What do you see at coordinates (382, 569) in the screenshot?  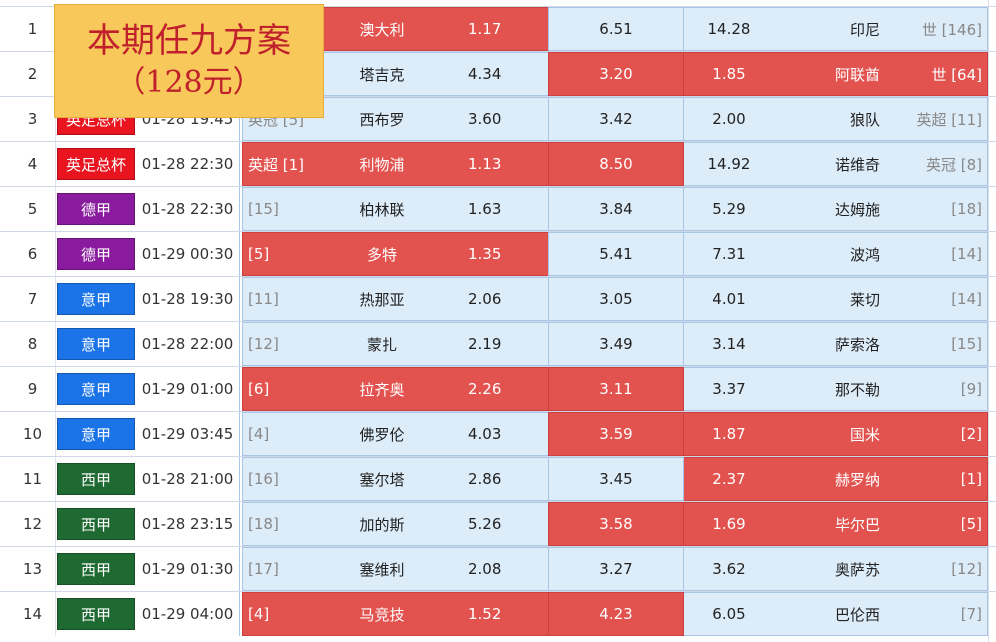 I see `home-team: 塞维利` at bounding box center [382, 569].